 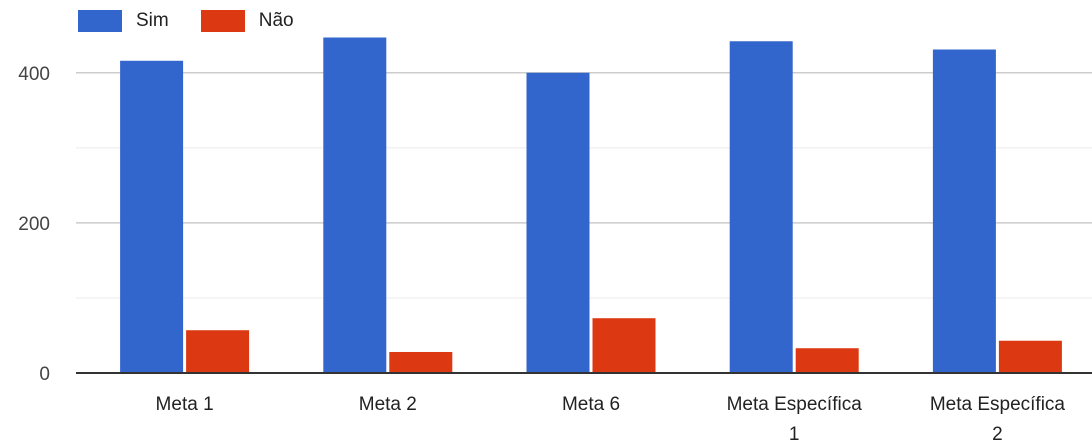 I want to click on x-category-label: 2, so click(x=997, y=432).